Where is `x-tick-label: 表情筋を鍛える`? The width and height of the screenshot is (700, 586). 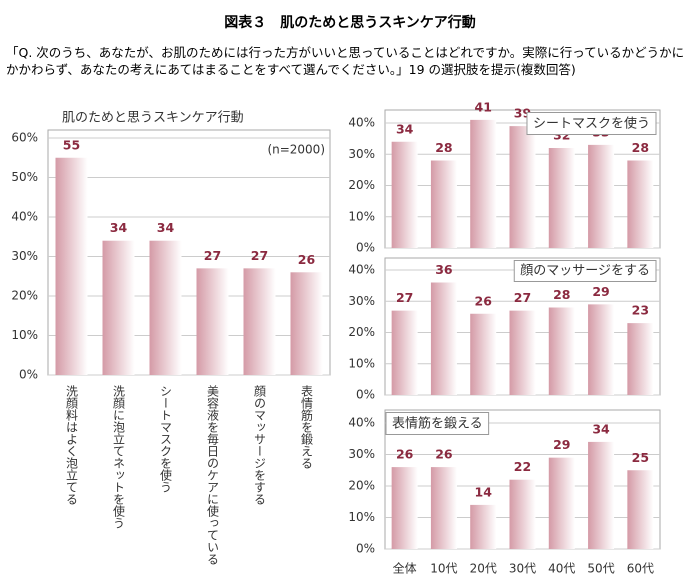 x-tick-label: 表情筋を鍛える is located at coordinates (307, 427).